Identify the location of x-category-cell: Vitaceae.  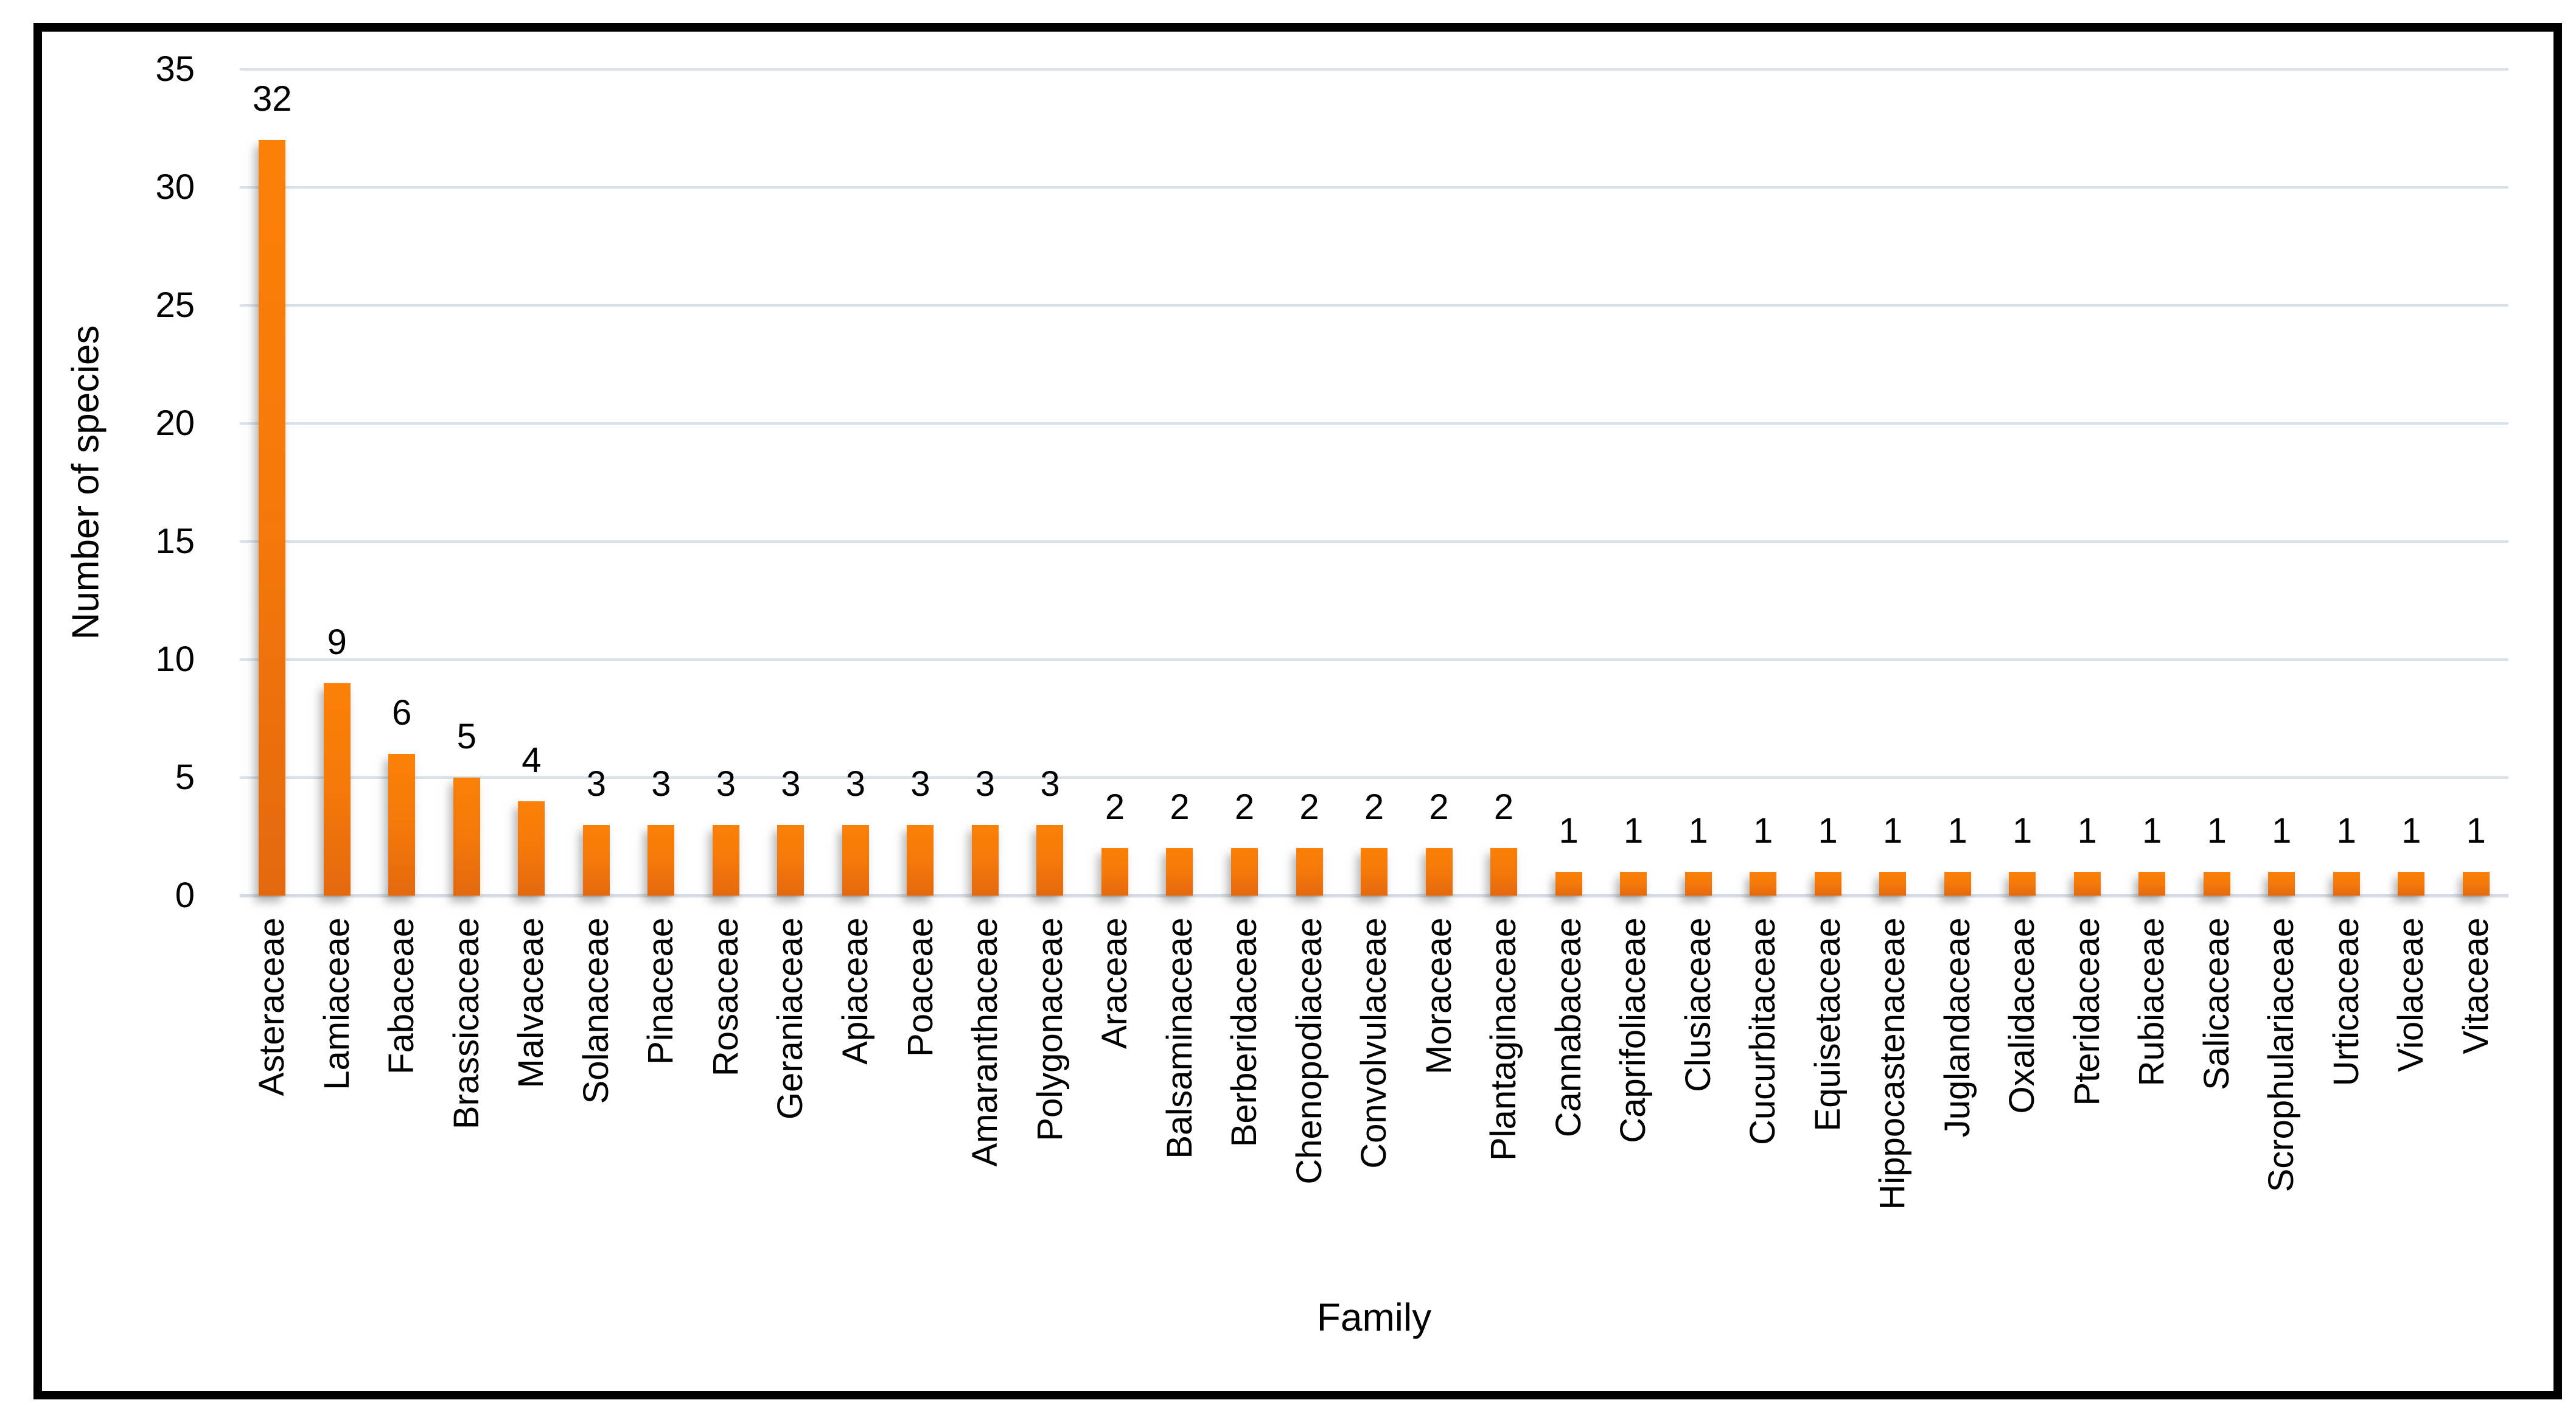
(2476, 986).